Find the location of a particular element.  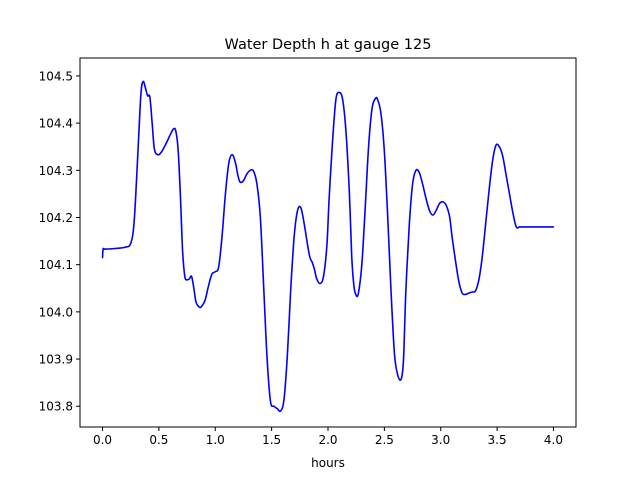

y-tick-label: 104.2 is located at coordinates (56, 218).